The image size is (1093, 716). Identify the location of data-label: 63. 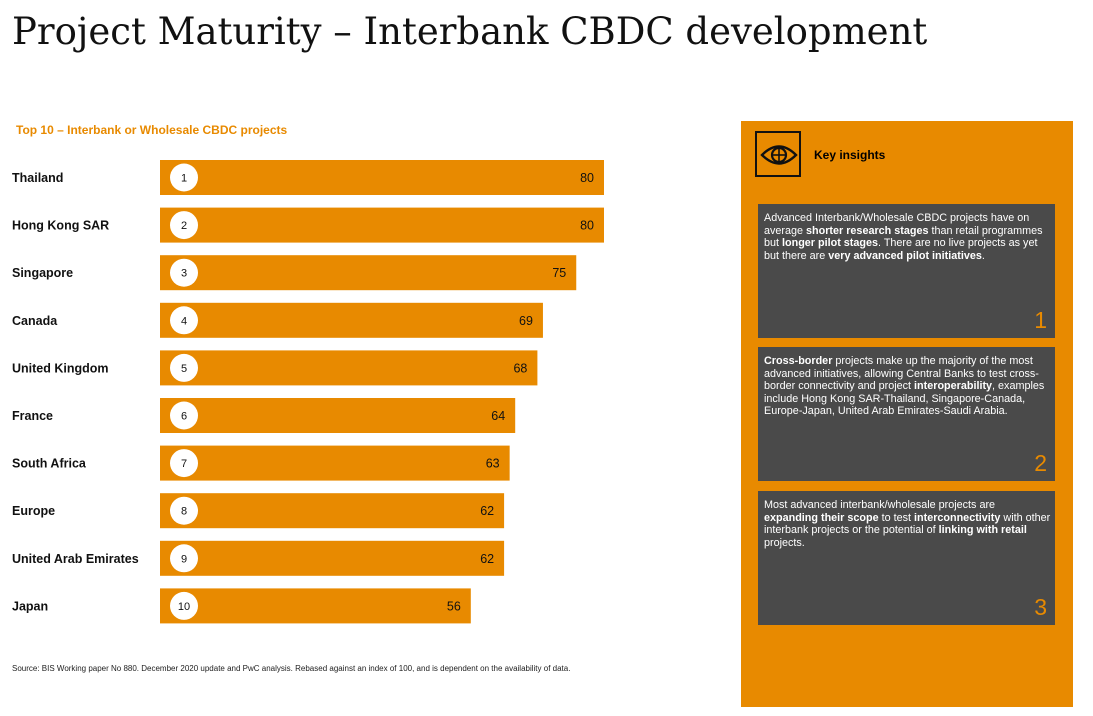
(493, 464).